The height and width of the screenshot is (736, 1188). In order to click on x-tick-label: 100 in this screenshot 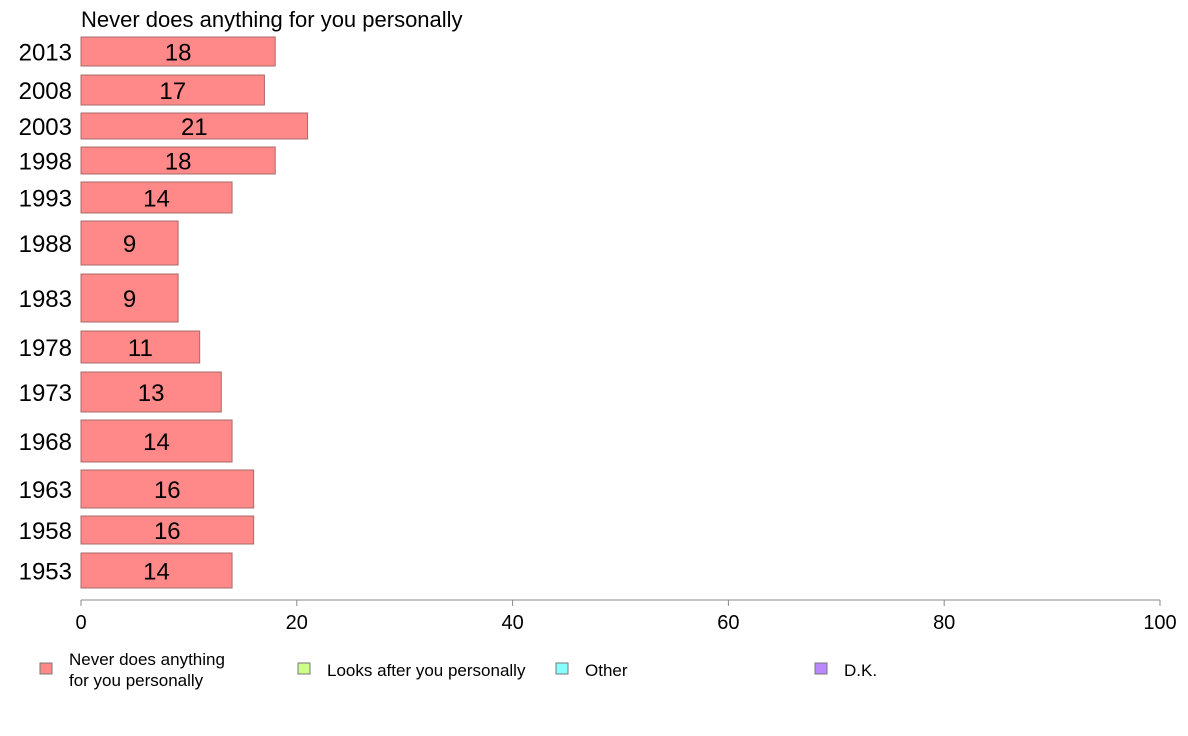, I will do `click(1159, 623)`.